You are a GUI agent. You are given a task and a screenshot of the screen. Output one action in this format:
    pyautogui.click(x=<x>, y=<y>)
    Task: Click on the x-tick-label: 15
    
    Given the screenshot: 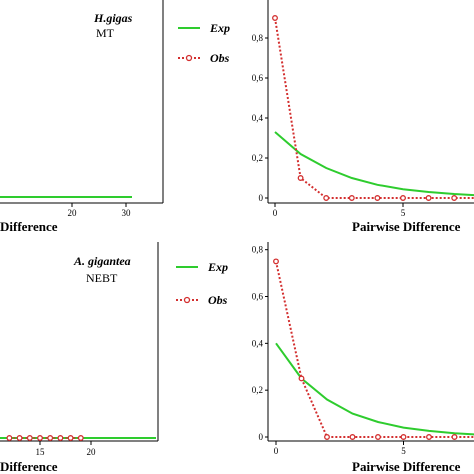 What is the action you would take?
    pyautogui.click(x=41, y=452)
    